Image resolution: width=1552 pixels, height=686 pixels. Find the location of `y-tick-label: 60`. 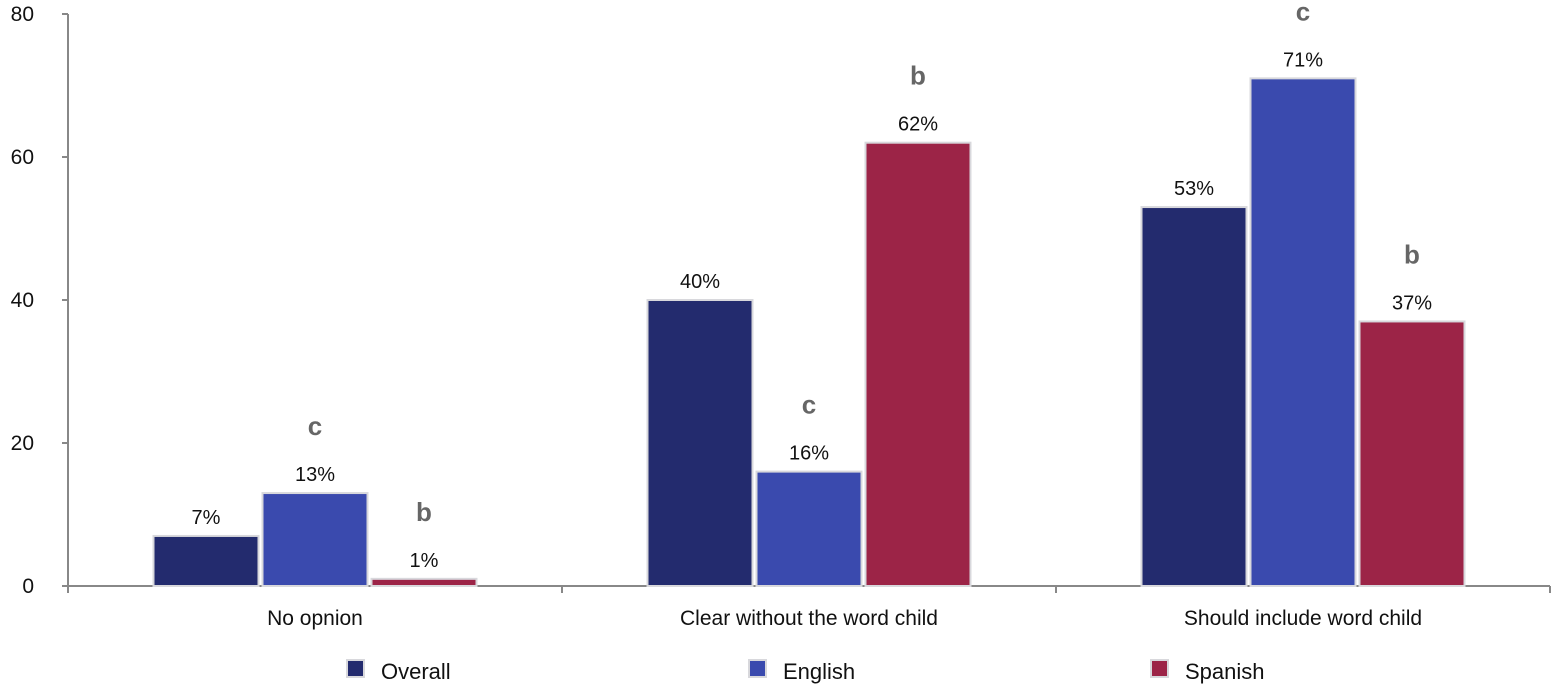

y-tick-label: 60 is located at coordinates (22, 157).